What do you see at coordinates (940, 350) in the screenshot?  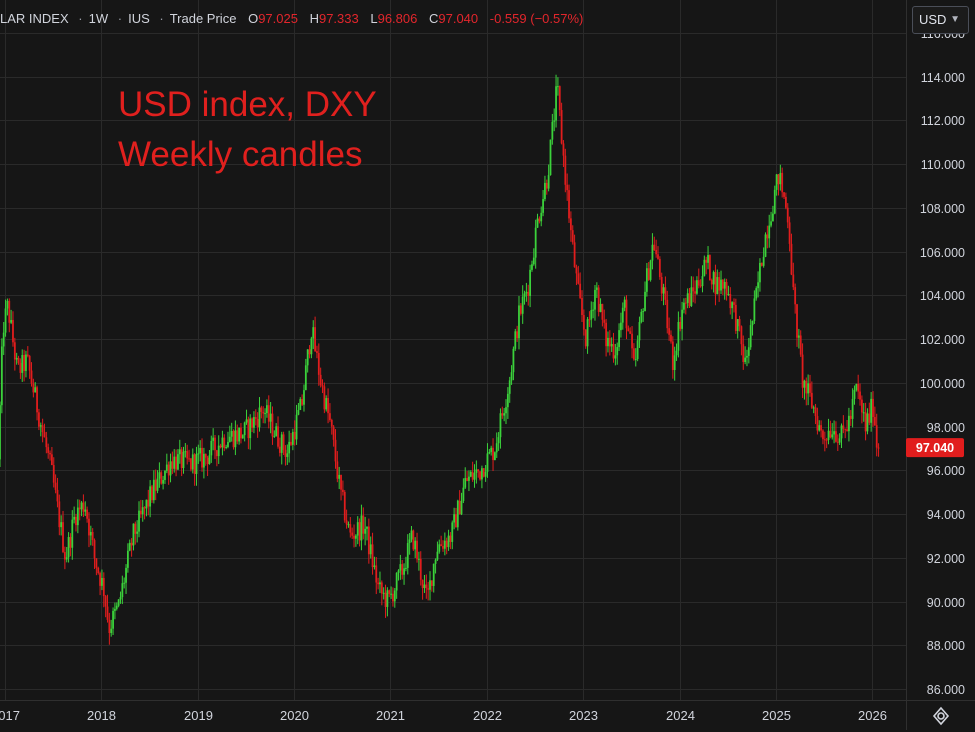 I see `price-axis` at bounding box center [940, 350].